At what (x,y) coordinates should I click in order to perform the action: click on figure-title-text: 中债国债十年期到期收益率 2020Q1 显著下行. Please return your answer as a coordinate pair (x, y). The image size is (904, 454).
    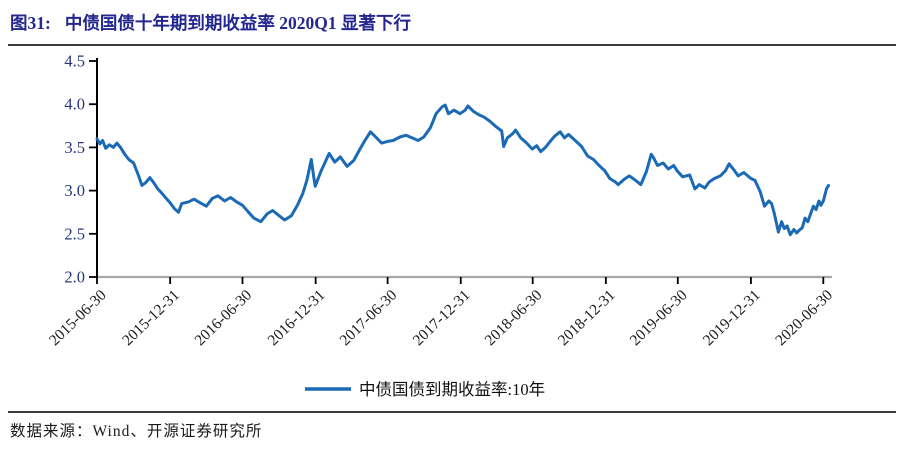
    Looking at the image, I should click on (237, 23).